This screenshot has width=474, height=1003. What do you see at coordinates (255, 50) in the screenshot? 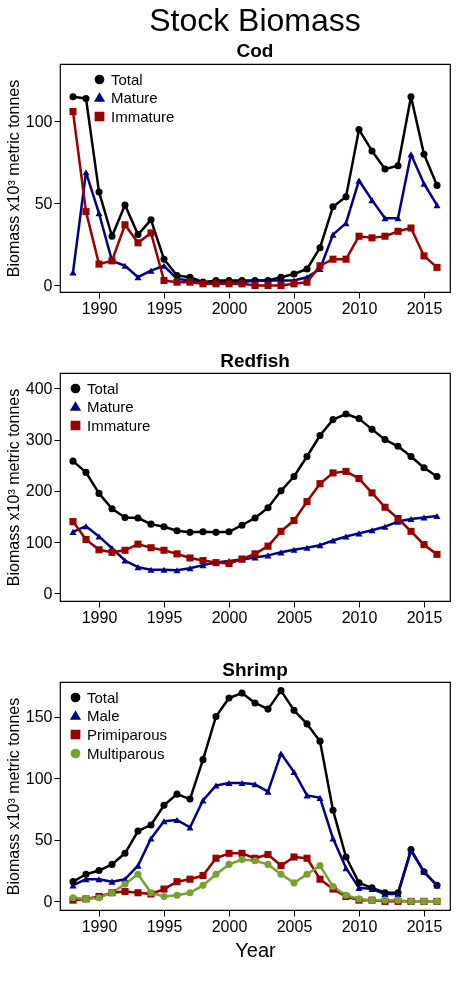
I see `chart-subtitle: Cod` at bounding box center [255, 50].